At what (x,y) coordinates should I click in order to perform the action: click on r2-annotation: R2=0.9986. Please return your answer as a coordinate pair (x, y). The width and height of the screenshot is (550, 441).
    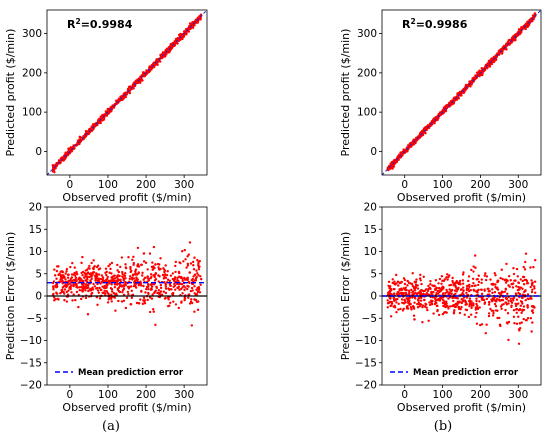
    Looking at the image, I should click on (435, 24).